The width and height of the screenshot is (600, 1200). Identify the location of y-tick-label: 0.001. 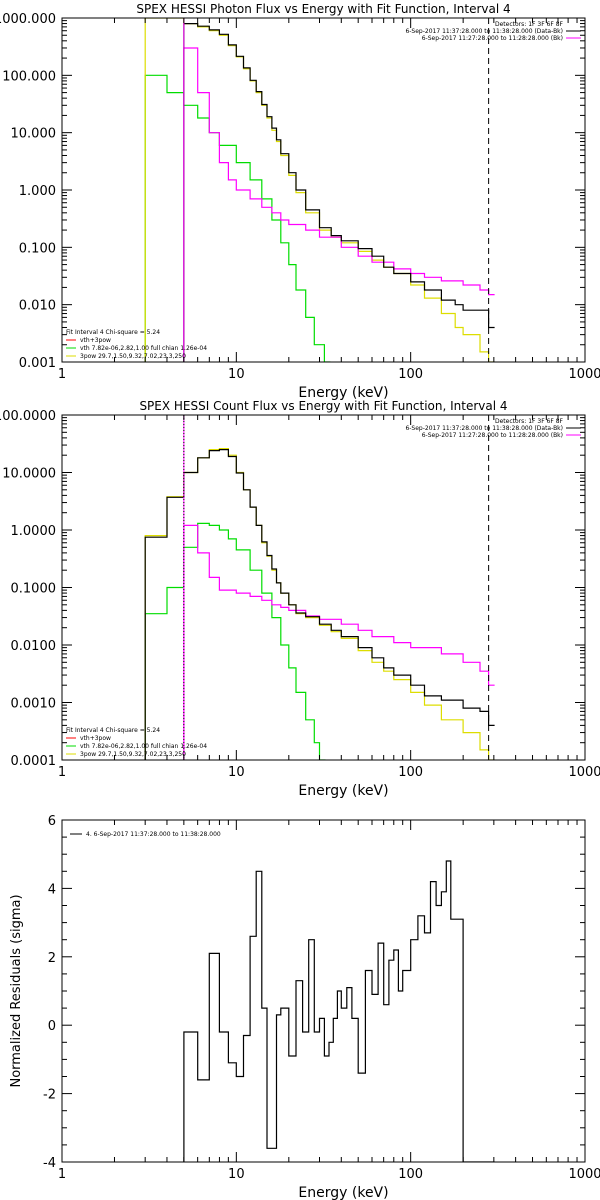
(37, 363).